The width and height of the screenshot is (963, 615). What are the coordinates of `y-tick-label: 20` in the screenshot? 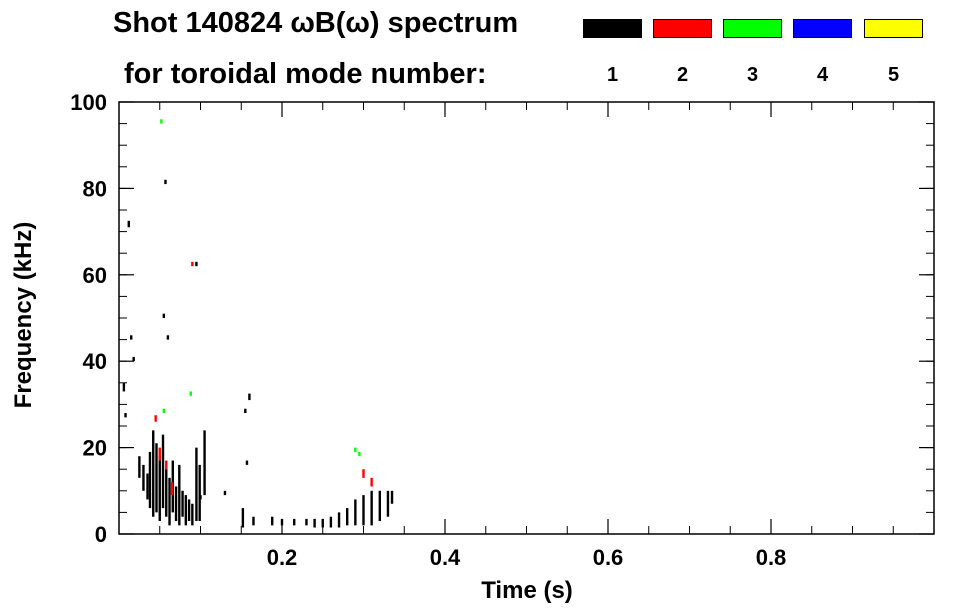 It's located at (95, 448).